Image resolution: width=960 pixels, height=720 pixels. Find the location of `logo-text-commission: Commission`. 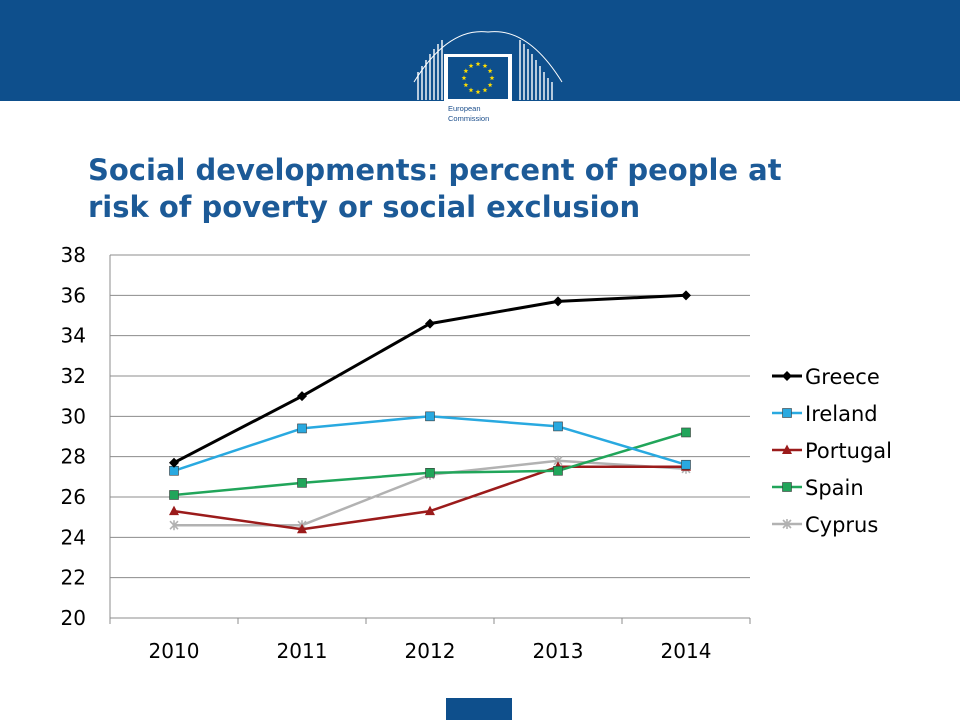

logo-text-commission: Commission is located at coordinates (468, 118).